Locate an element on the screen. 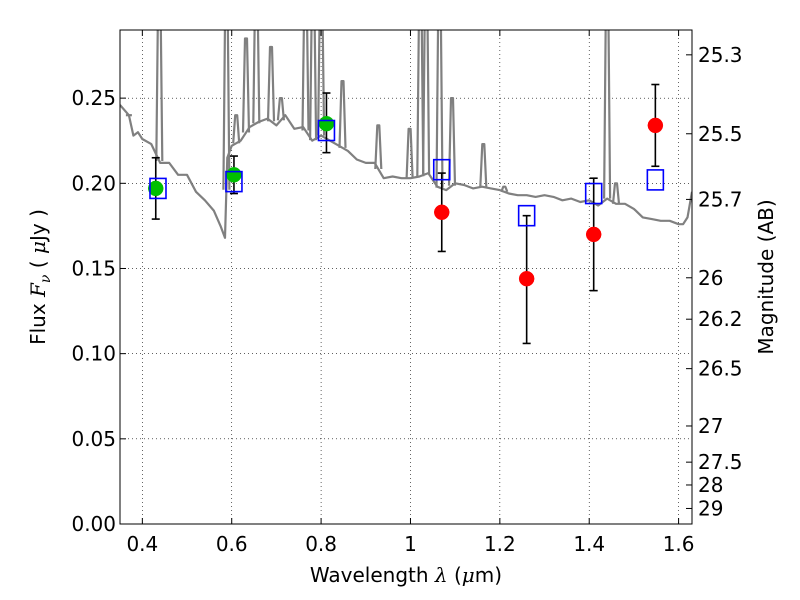  y-tick-label: 0.05 is located at coordinates (93, 439).